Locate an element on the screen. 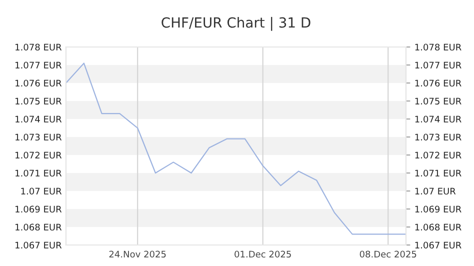 The image size is (474, 266). y2-tick-label: 1.068 EUR is located at coordinates (438, 227).